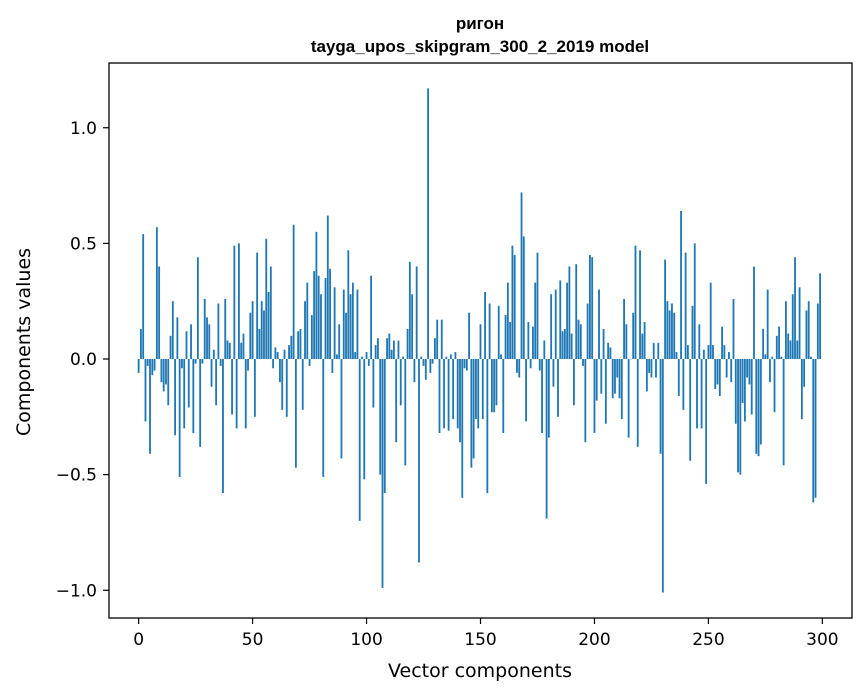  I want to click on x-tick-label: 0, so click(138, 640).